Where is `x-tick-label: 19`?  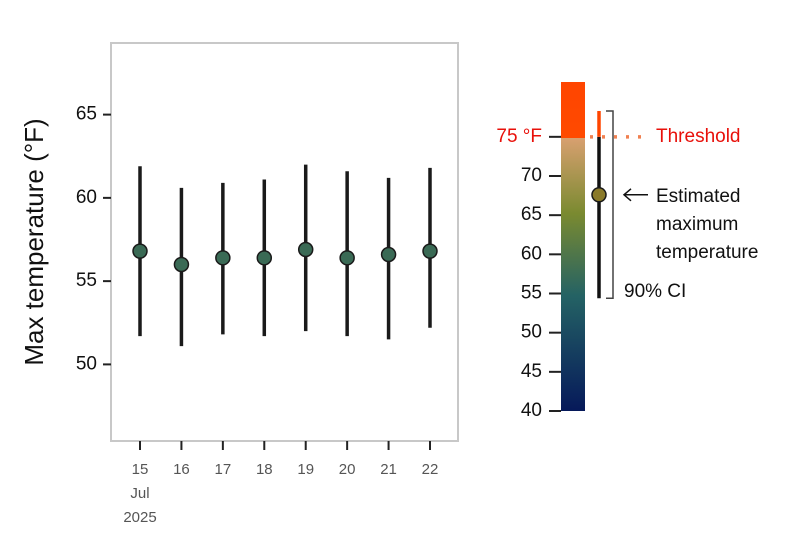 x-tick-label: 19 is located at coordinates (305, 469).